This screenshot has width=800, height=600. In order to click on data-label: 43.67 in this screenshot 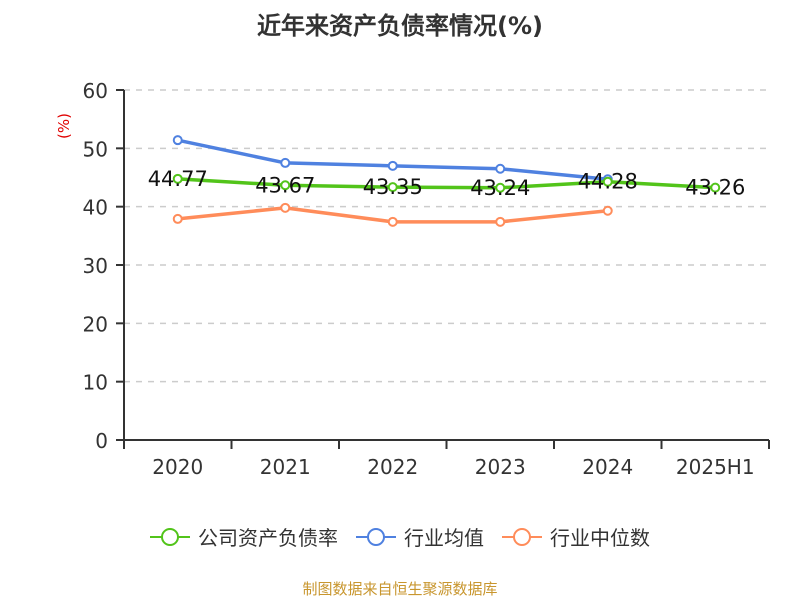, I will do `click(285, 185)`.